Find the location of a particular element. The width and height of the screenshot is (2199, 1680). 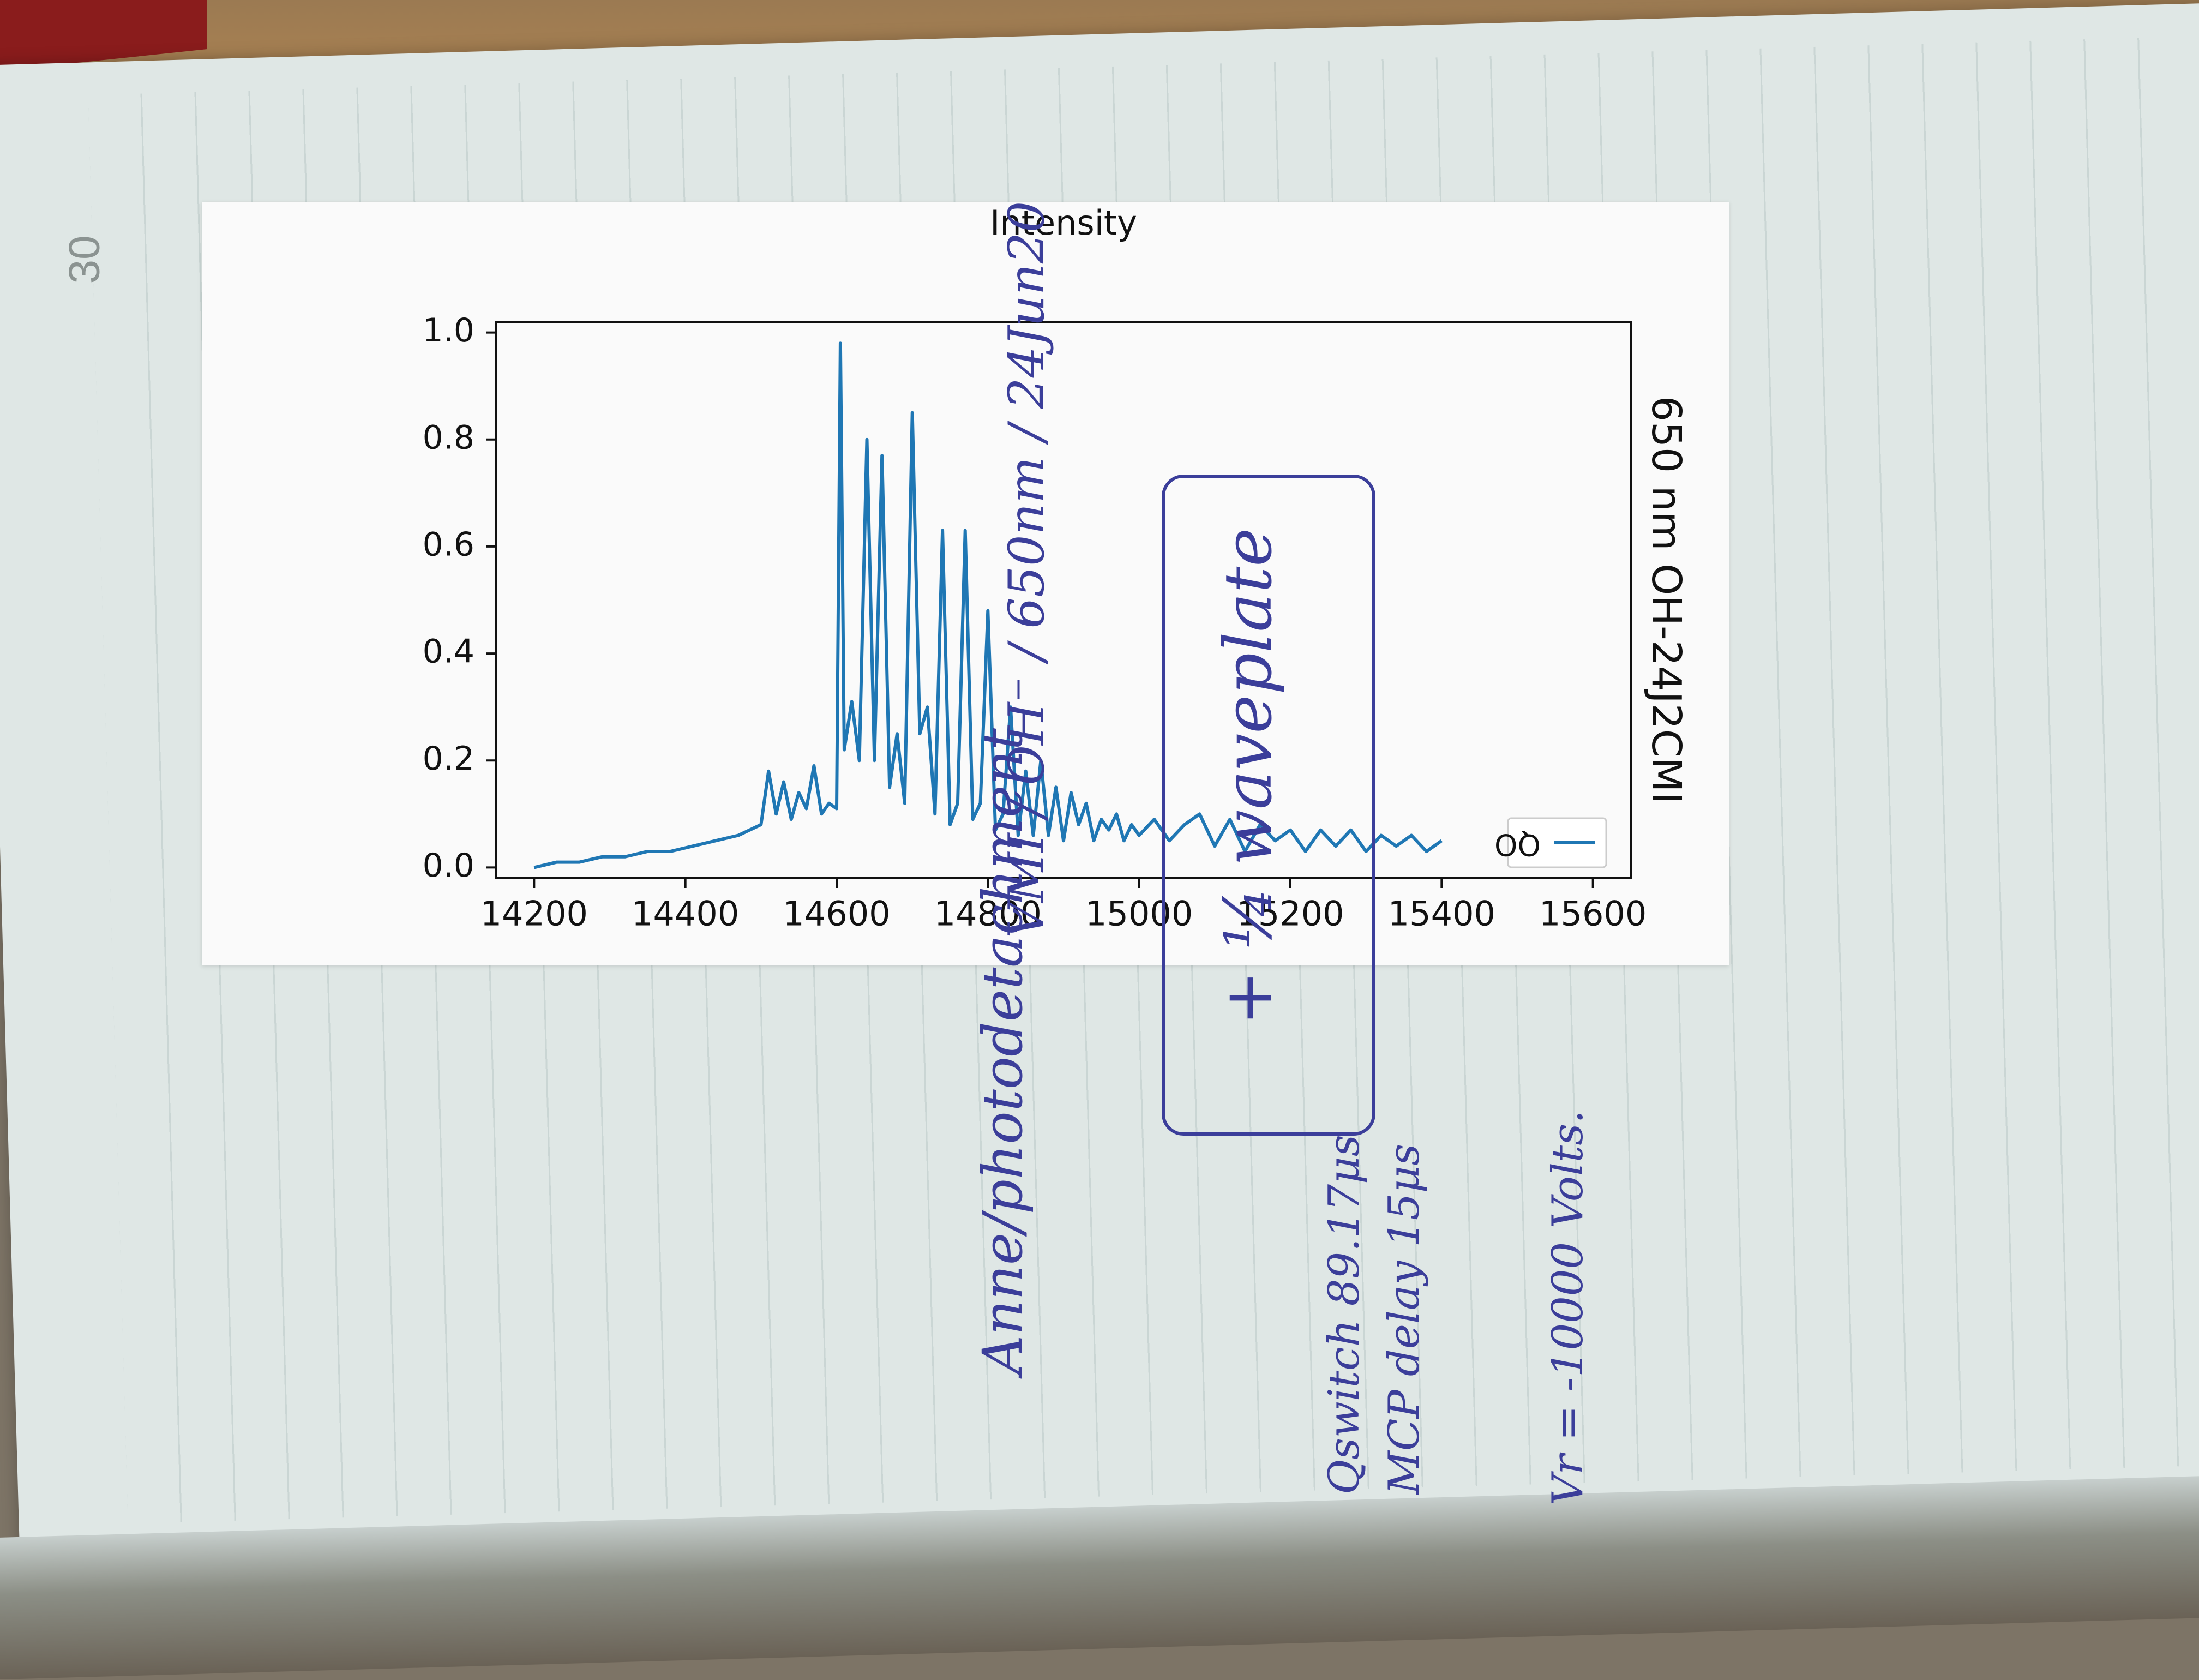

note-qswitch-delay: Qswitch 89.17μs is located at coordinates (1344, 1315).